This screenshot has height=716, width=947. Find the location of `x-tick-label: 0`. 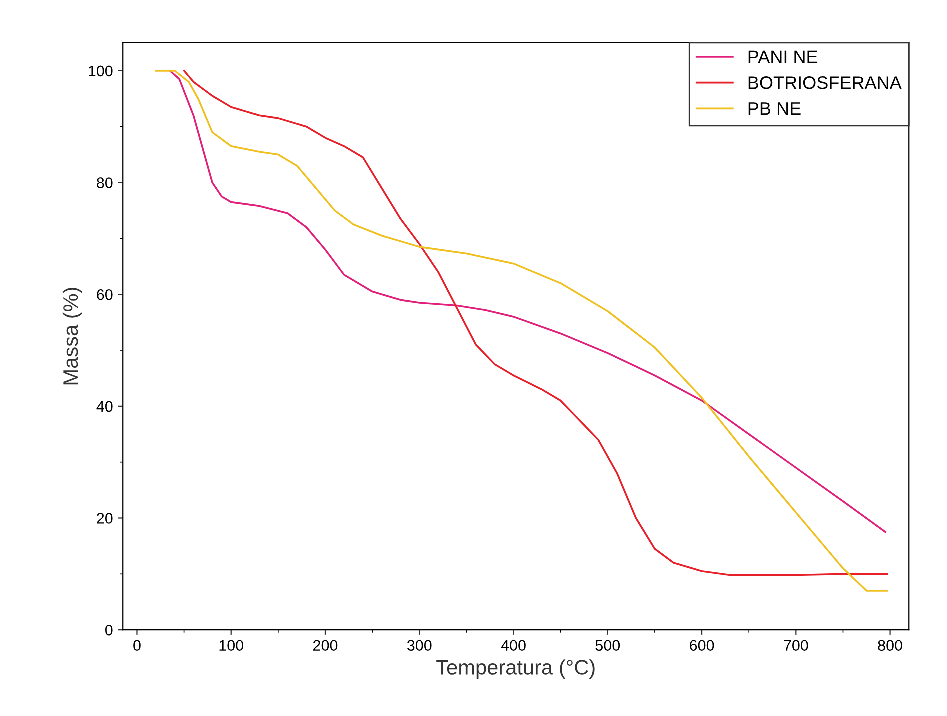

x-tick-label: 0 is located at coordinates (137, 646).